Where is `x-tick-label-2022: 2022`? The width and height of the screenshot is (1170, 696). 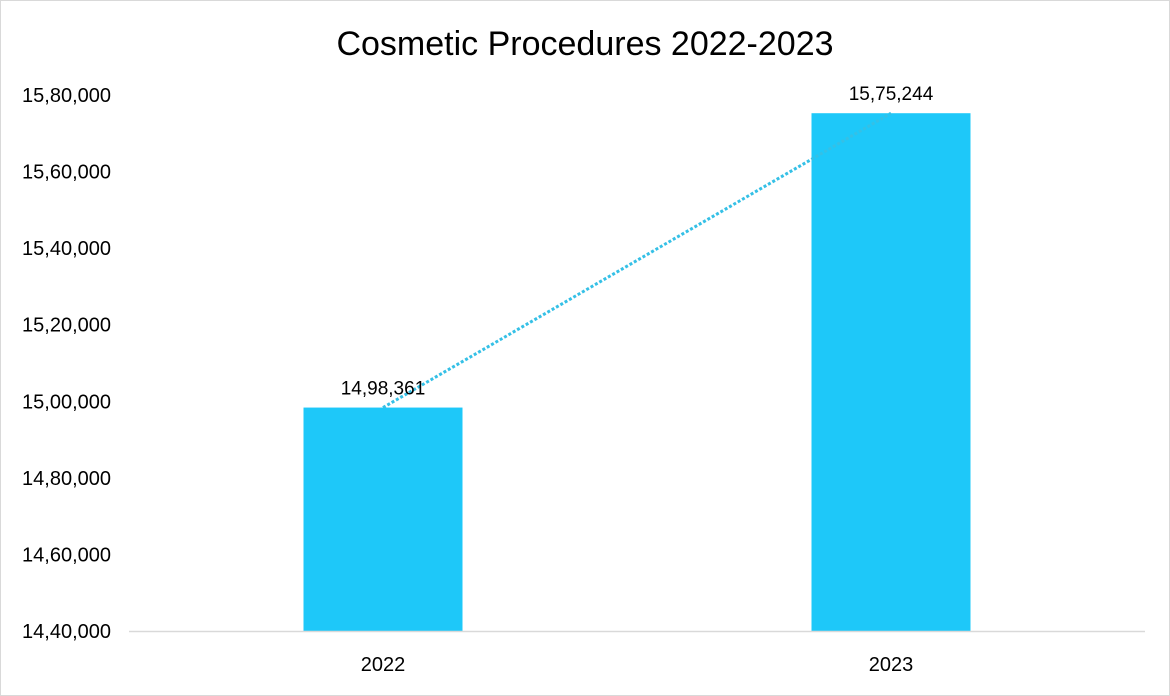
x-tick-label-2022: 2022 is located at coordinates (383, 665).